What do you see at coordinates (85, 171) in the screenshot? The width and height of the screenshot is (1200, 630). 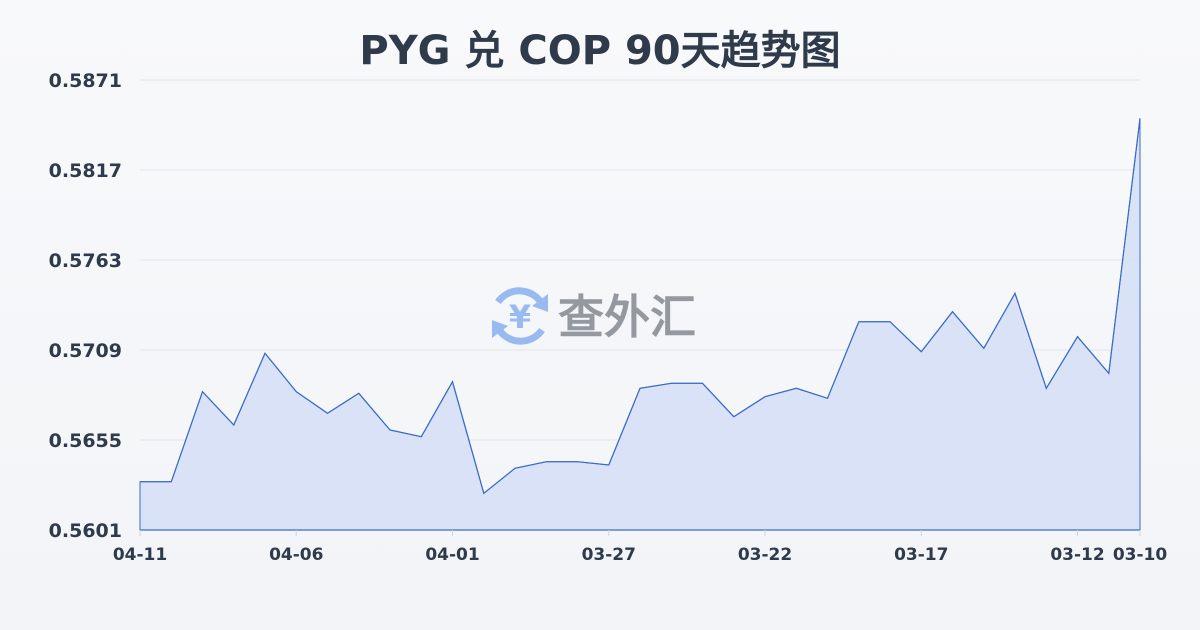 I see `y-tick-label: 0.5817` at bounding box center [85, 171].